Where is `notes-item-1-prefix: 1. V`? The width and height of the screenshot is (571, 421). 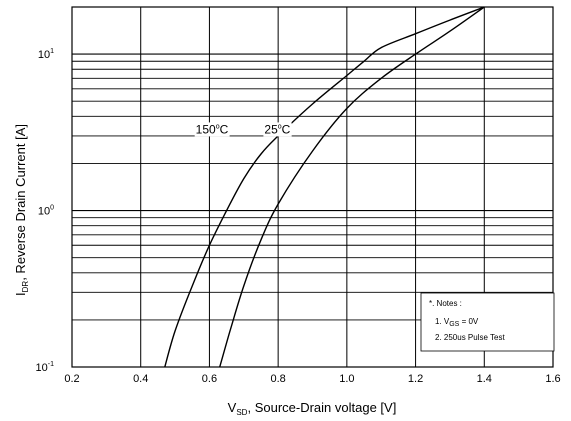 notes-item-1-prefix: 1. V is located at coordinates (442, 321).